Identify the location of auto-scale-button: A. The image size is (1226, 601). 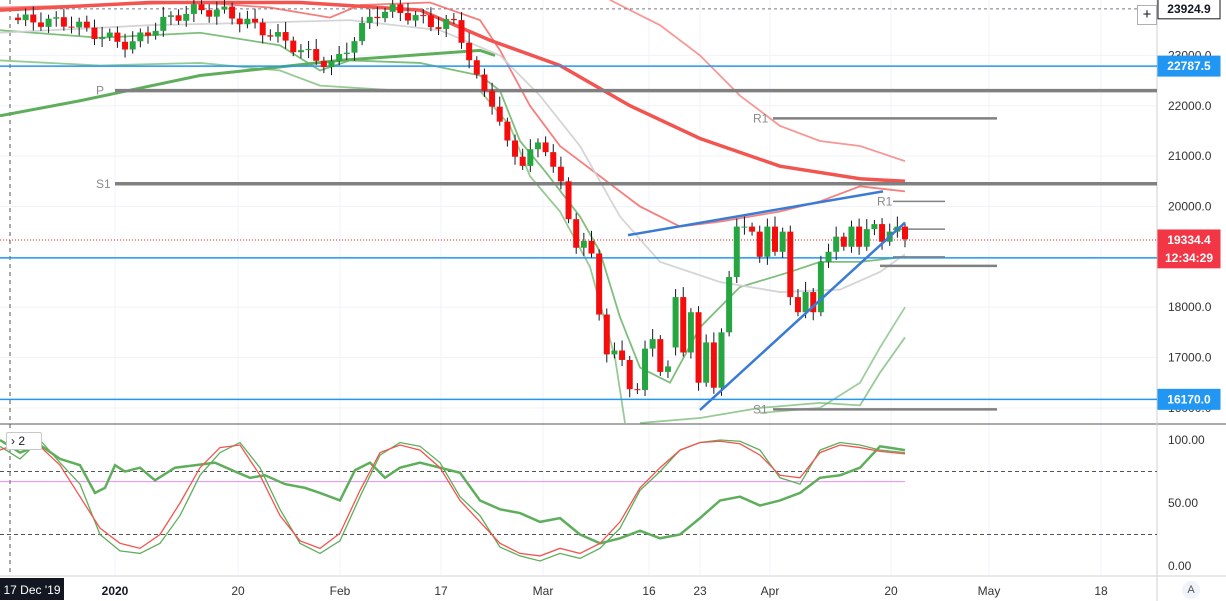
(1191, 590).